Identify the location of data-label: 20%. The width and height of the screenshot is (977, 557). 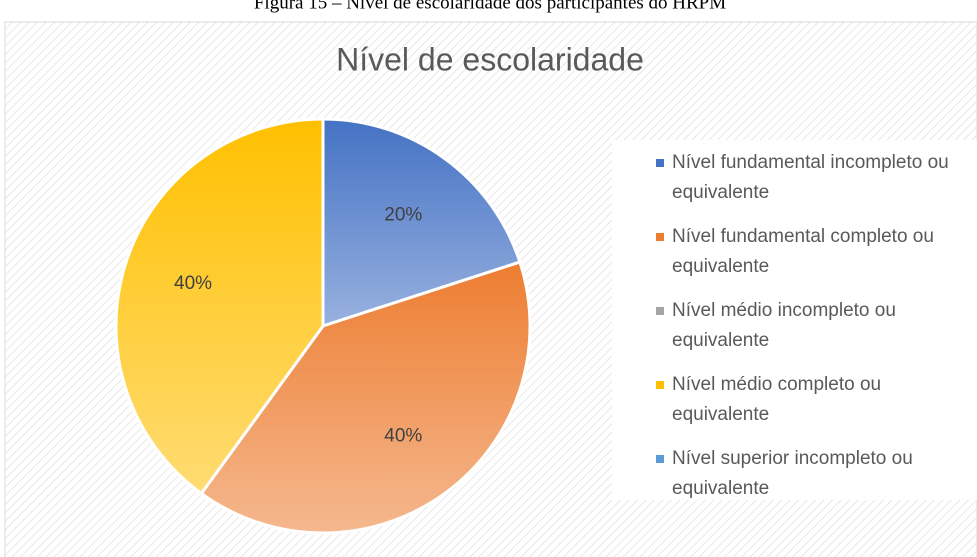
(403, 214).